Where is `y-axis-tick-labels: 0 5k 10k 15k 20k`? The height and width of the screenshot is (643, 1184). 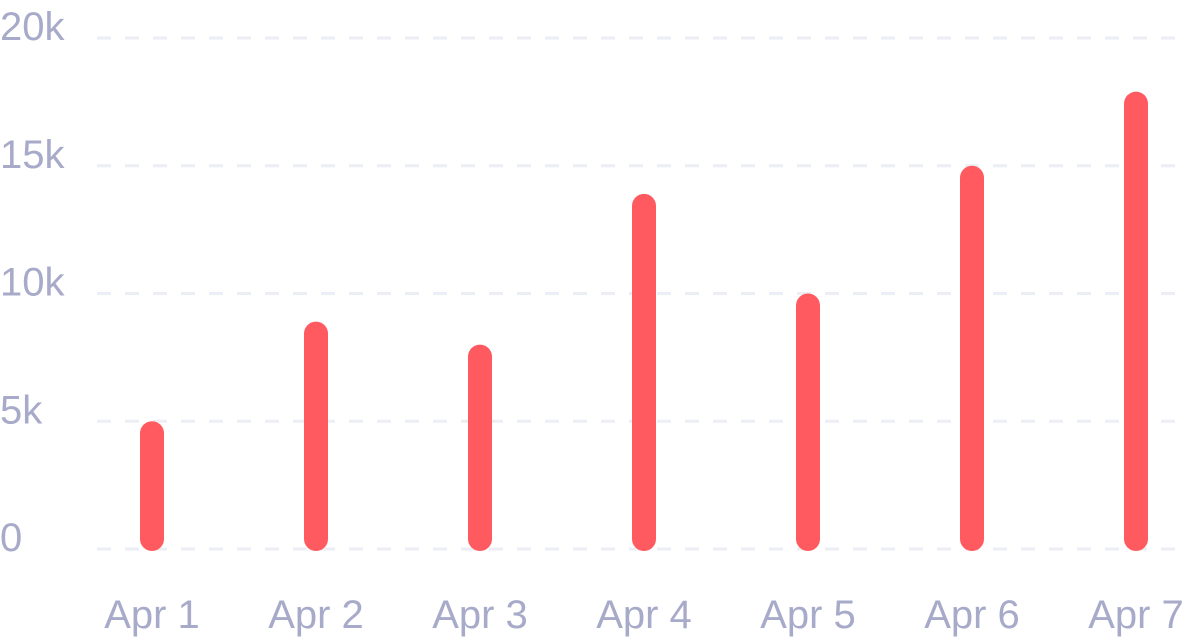 y-axis-tick-labels: 0 5k 10k 15k 20k is located at coordinates (32, 282).